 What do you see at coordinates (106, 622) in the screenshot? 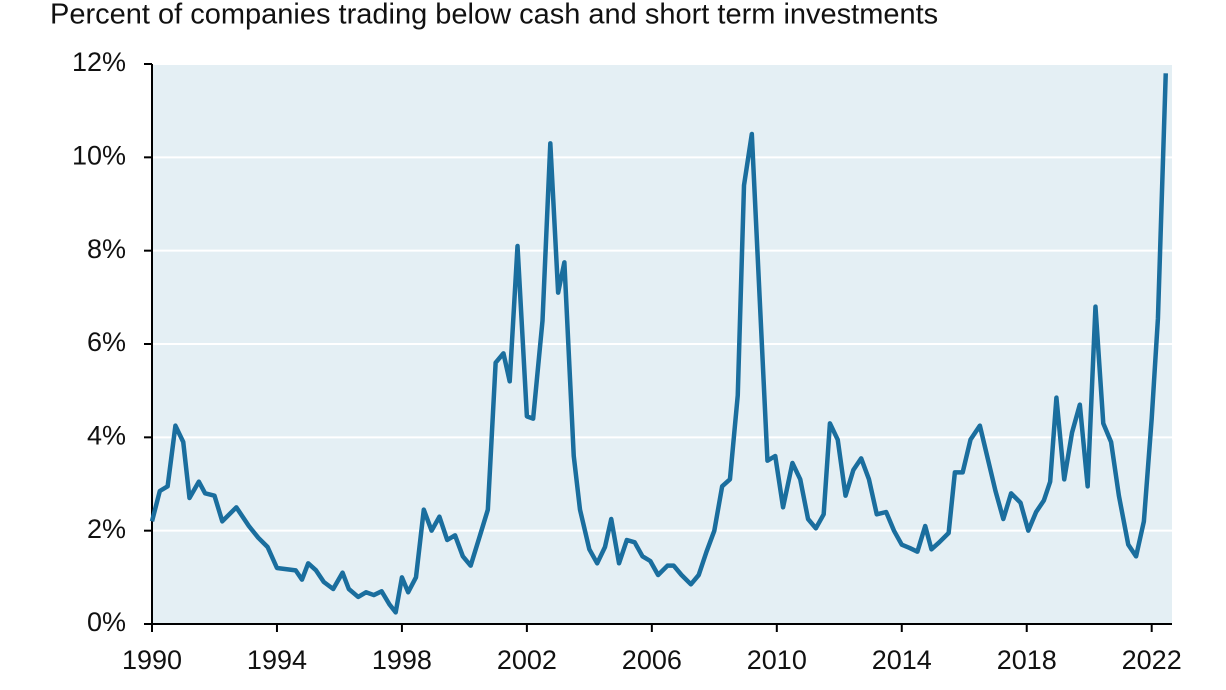
I see `y-tick-label: 0%` at bounding box center [106, 622].